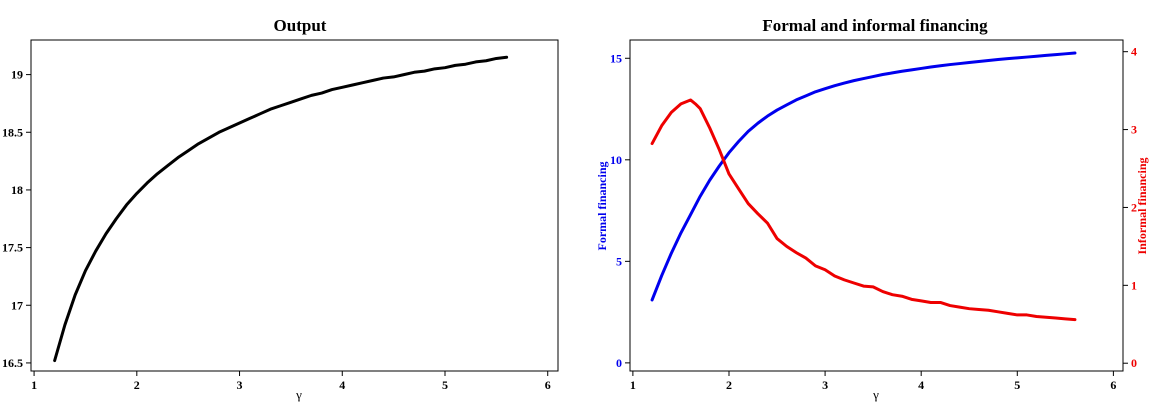 This screenshot has width=1149, height=411. Describe the element at coordinates (875, 25) in the screenshot. I see `financing-chart-title: Formal and informal financing` at that location.